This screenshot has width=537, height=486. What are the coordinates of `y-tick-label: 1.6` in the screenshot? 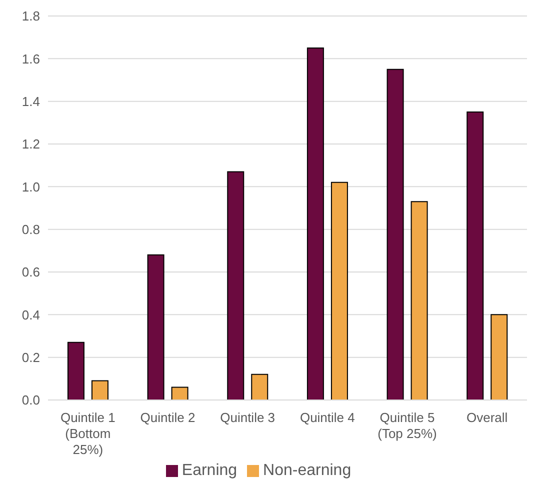 It's located at (31, 58).